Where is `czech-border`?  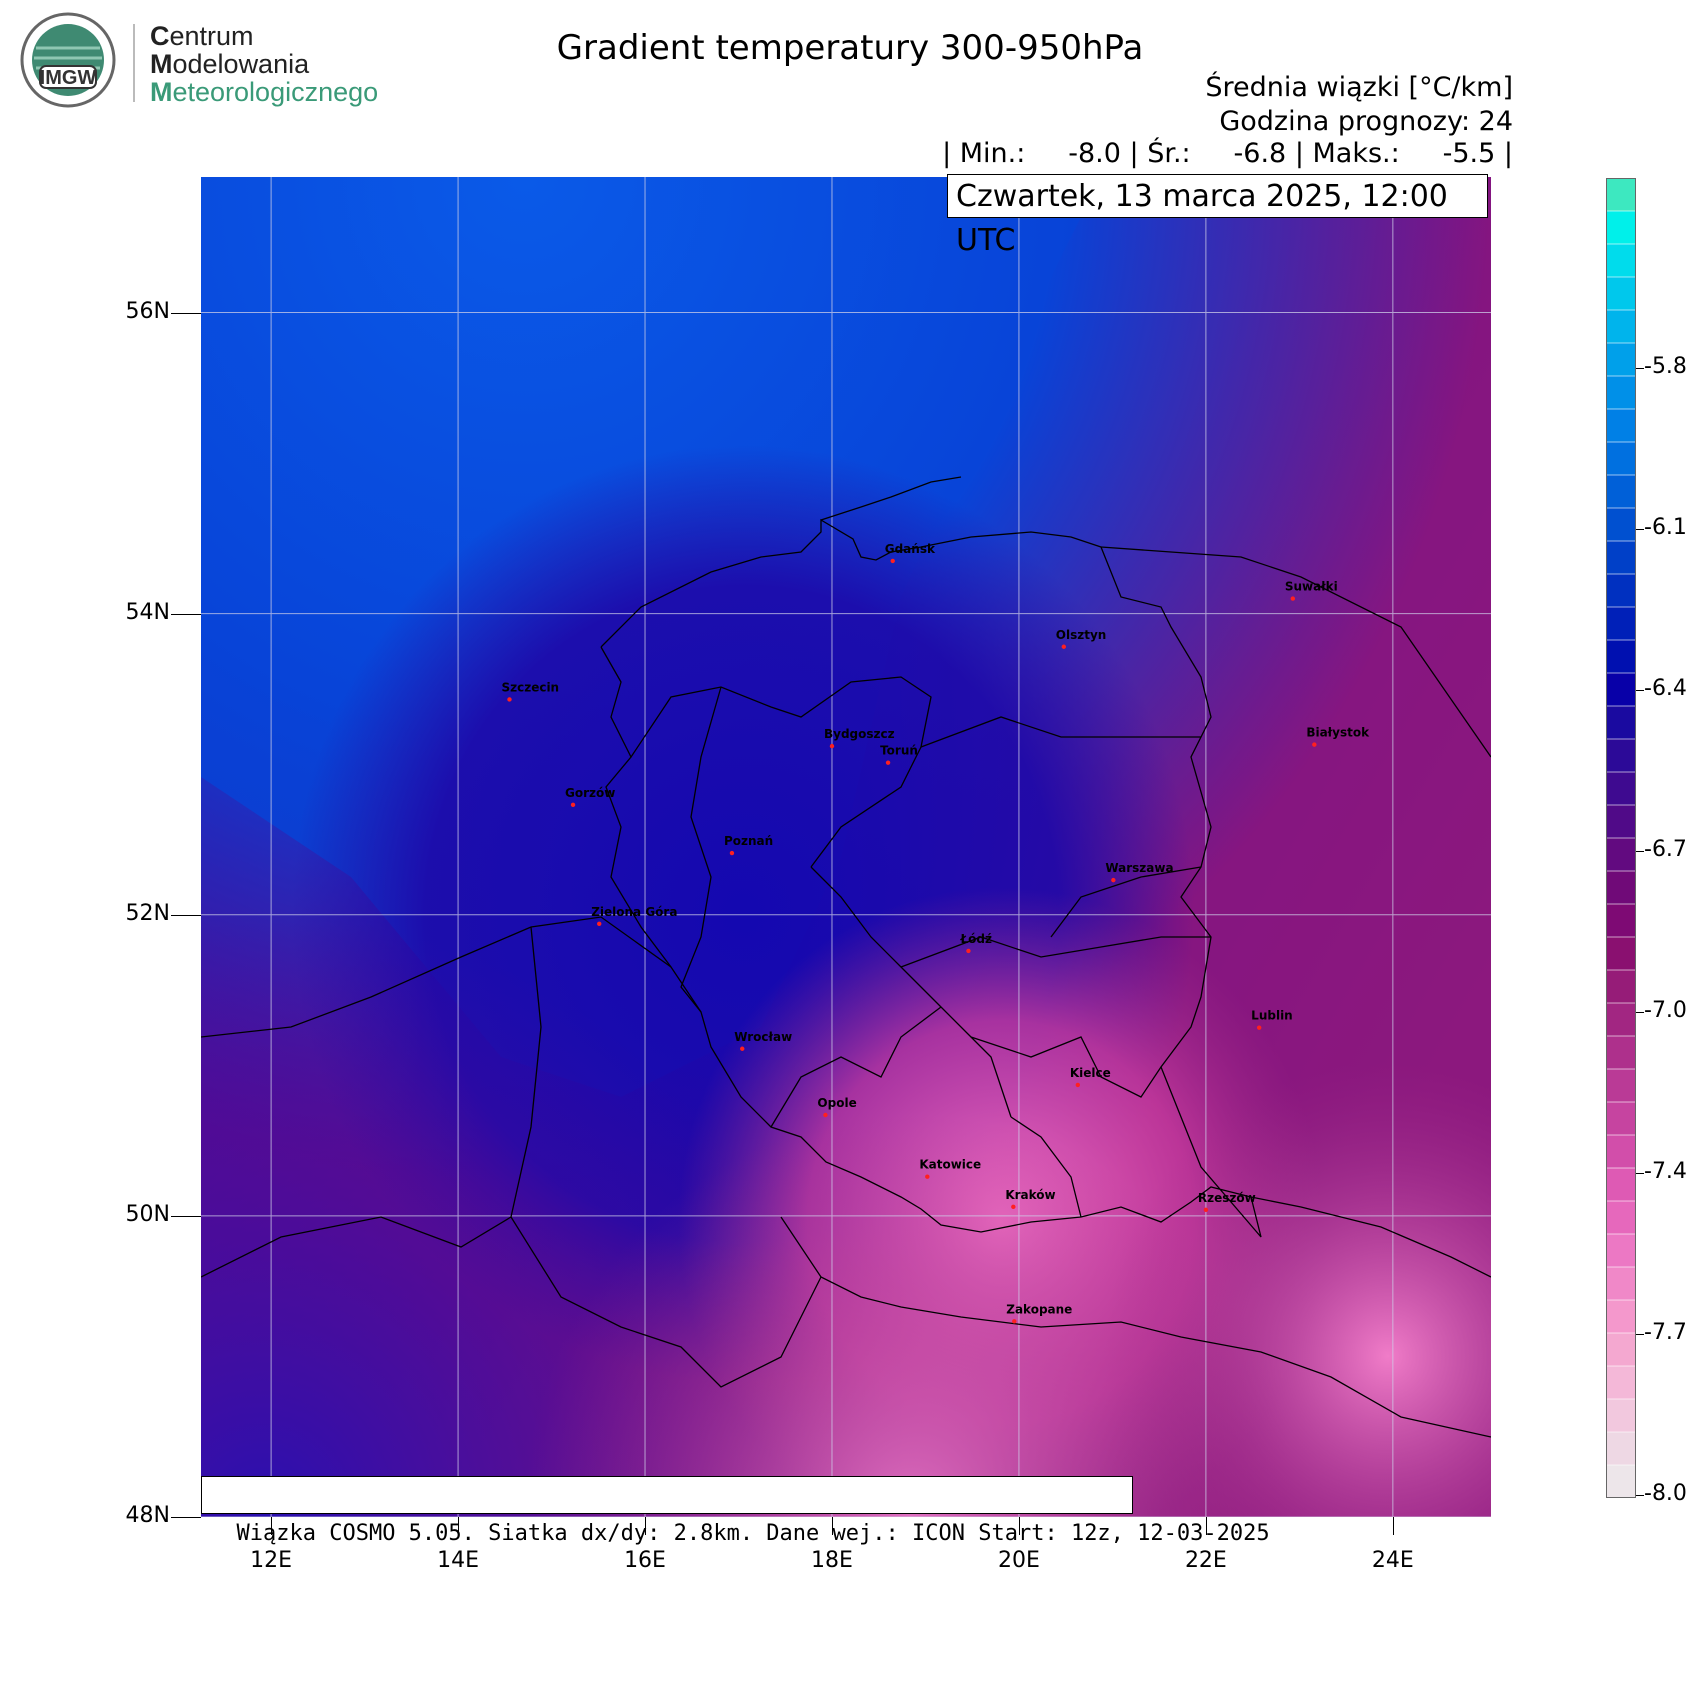 czech-border is located at coordinates (666, 1157).